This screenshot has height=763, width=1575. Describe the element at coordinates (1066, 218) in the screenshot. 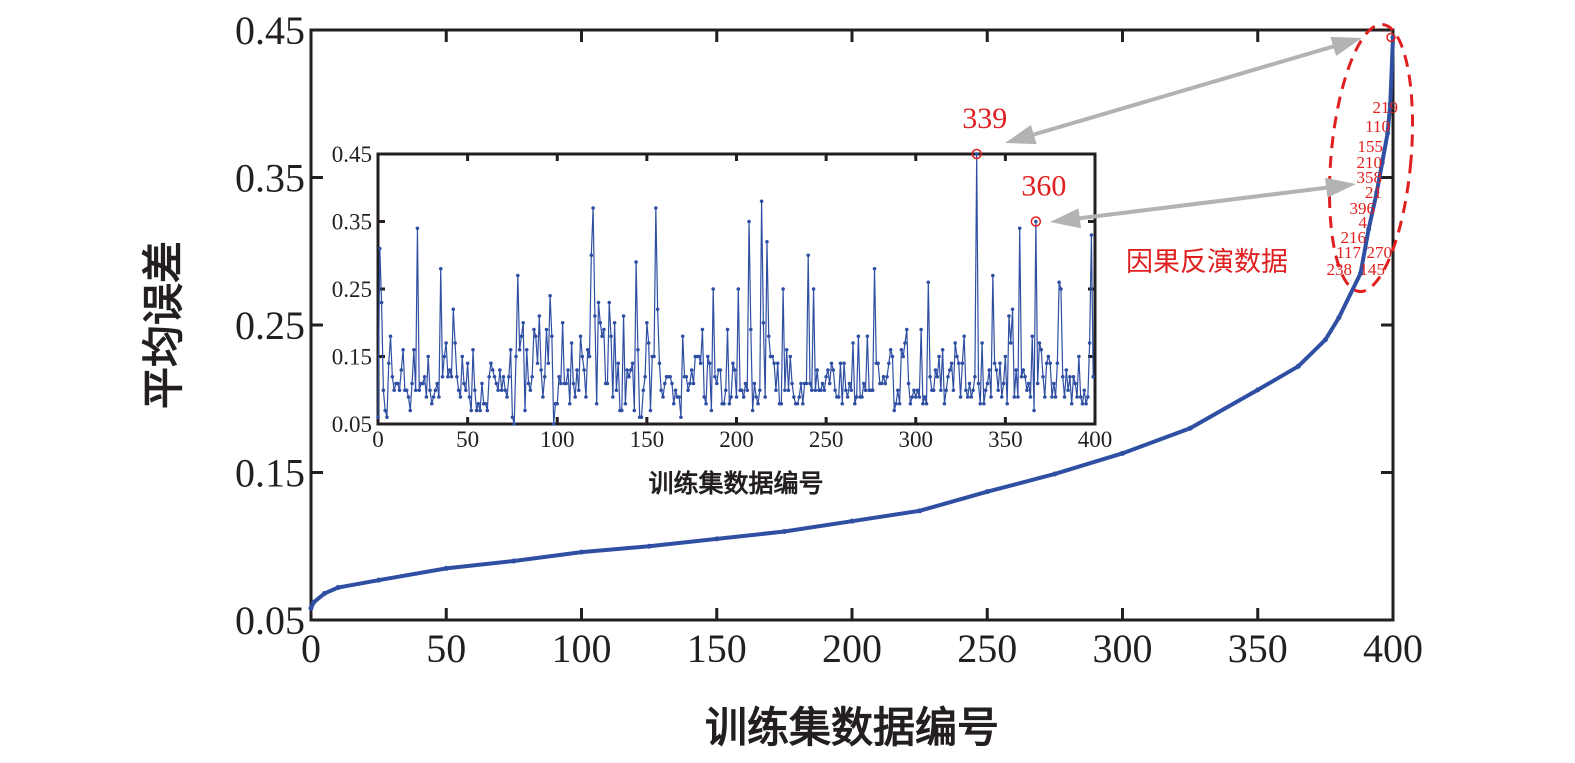

I see `arrow-head` at that location.